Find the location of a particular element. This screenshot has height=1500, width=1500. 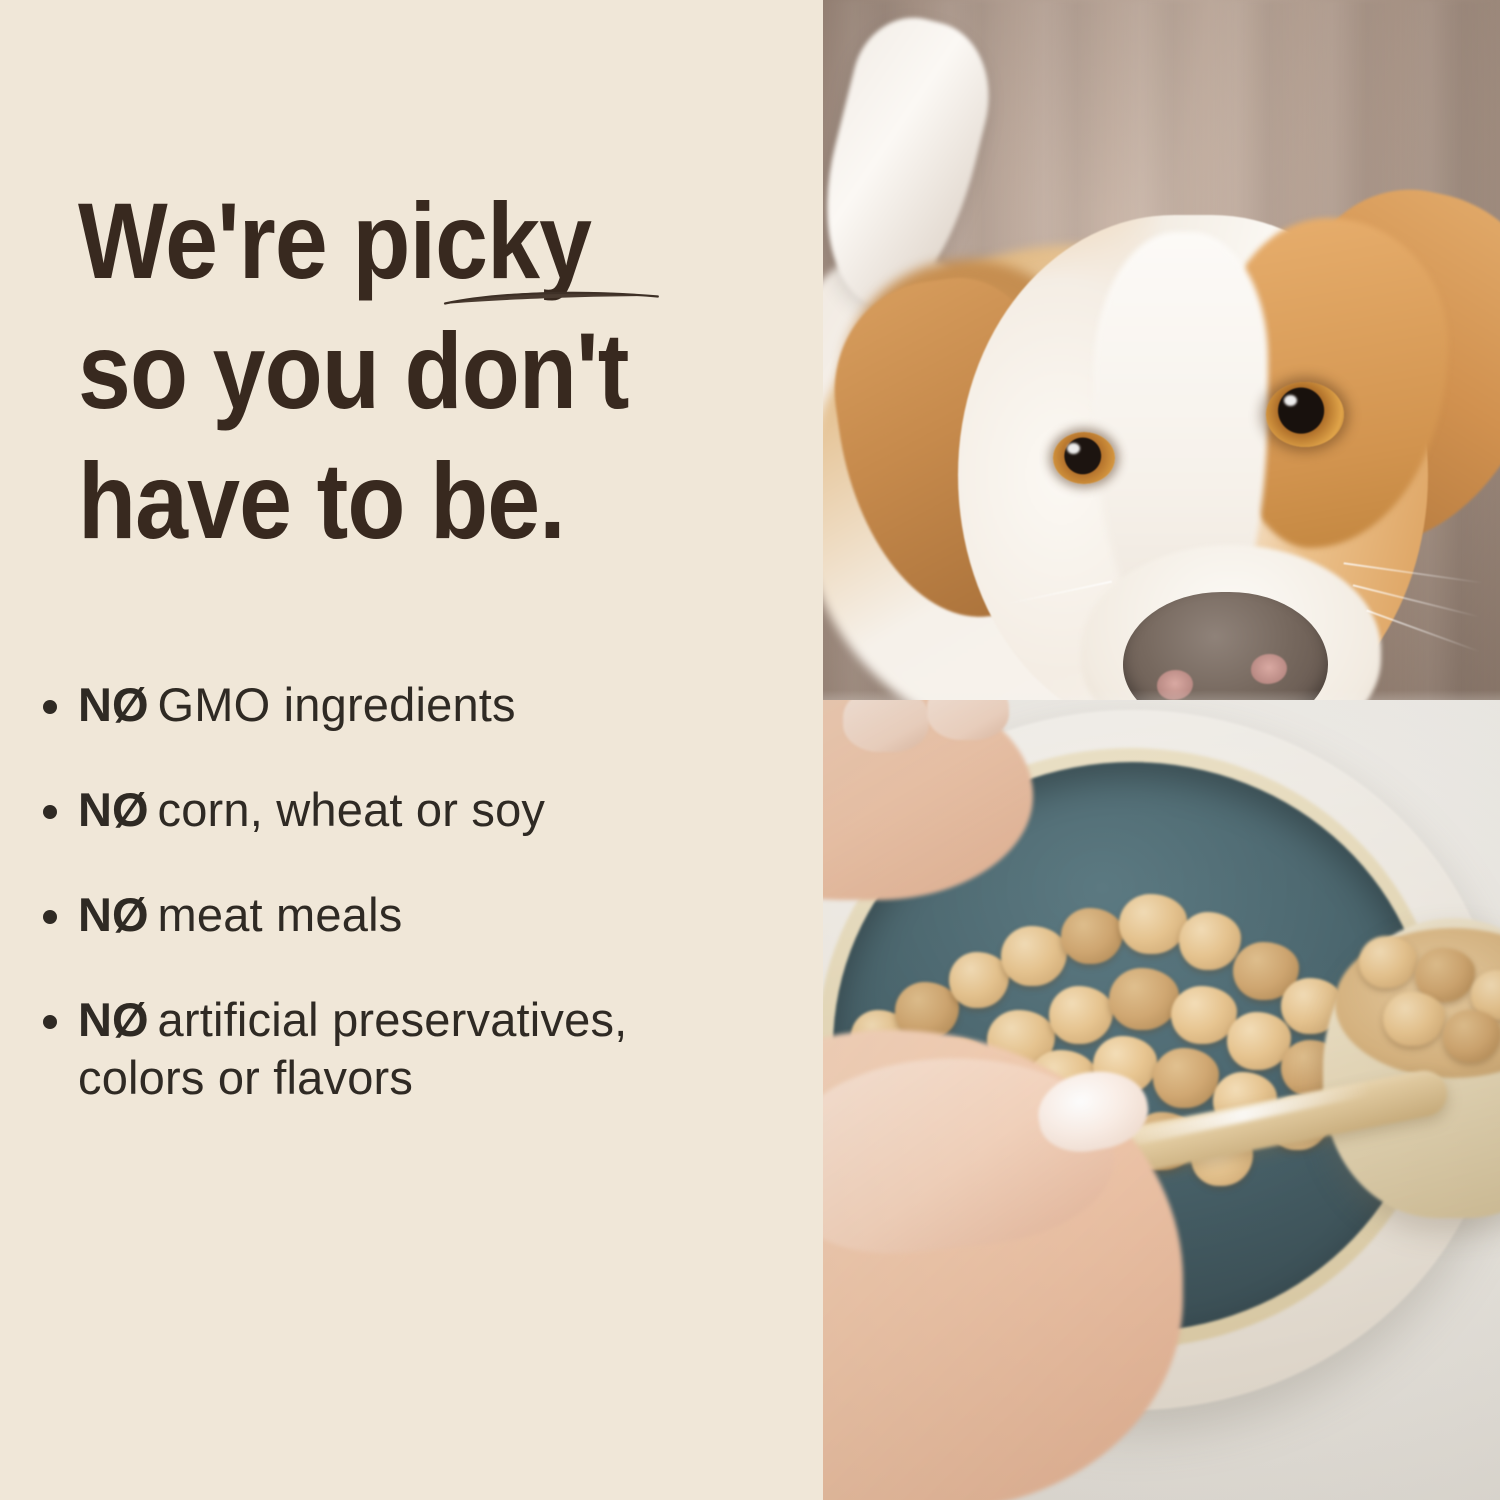

headline-line-1: We're picky is located at coordinates (335, 240).